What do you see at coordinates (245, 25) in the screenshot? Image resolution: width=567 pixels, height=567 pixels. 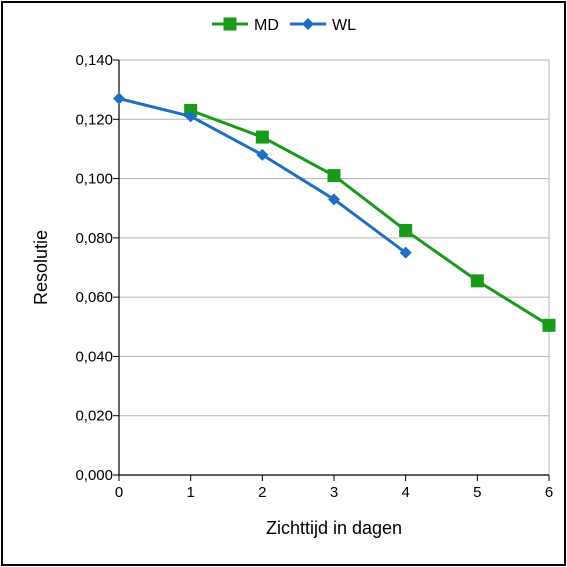 I see `legend-item-md: MD` at bounding box center [245, 25].